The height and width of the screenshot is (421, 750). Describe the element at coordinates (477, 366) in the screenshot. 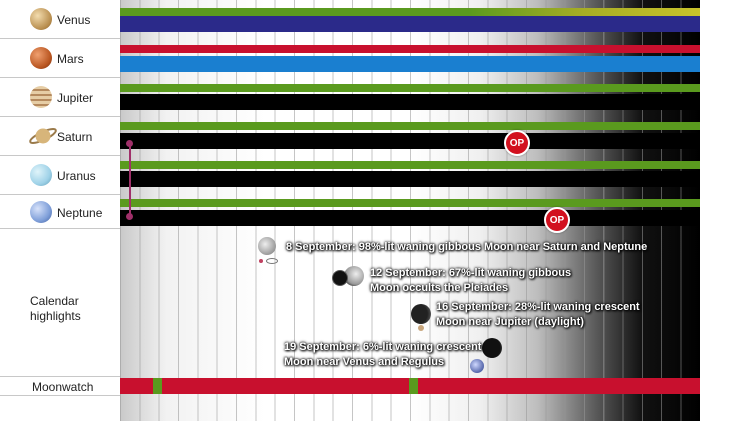

I see `venus-small-icon` at that location.